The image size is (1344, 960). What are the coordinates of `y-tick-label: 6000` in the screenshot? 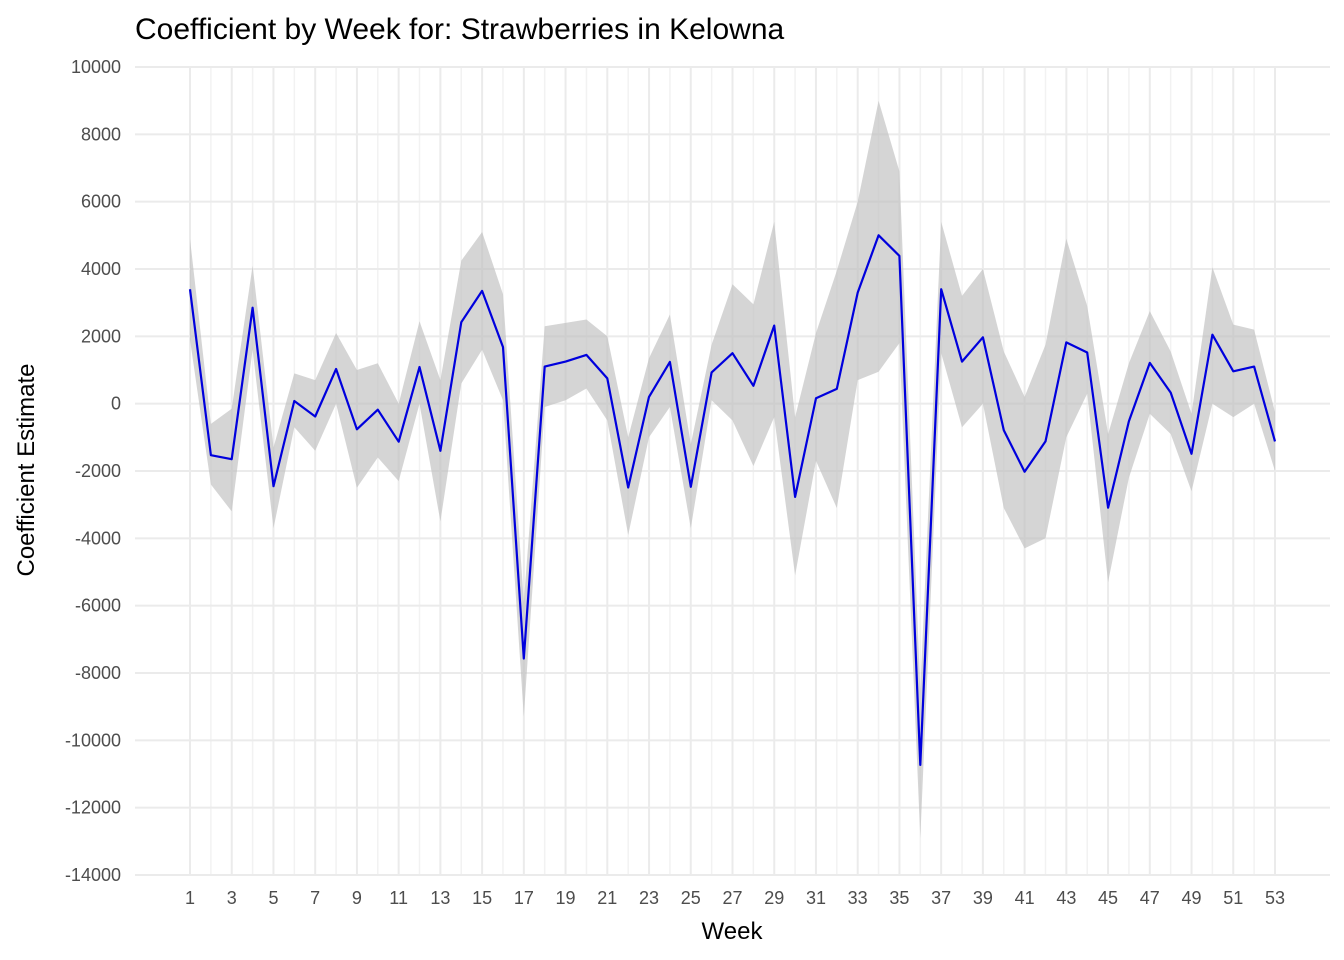 It's located at (101, 202).